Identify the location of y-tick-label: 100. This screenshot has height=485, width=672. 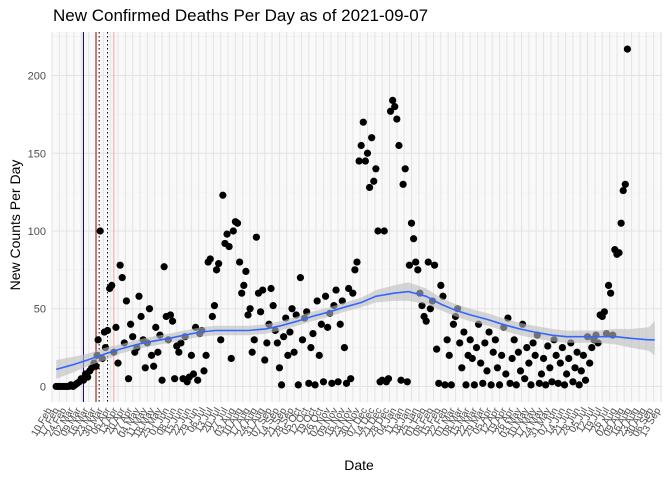
(37, 232).